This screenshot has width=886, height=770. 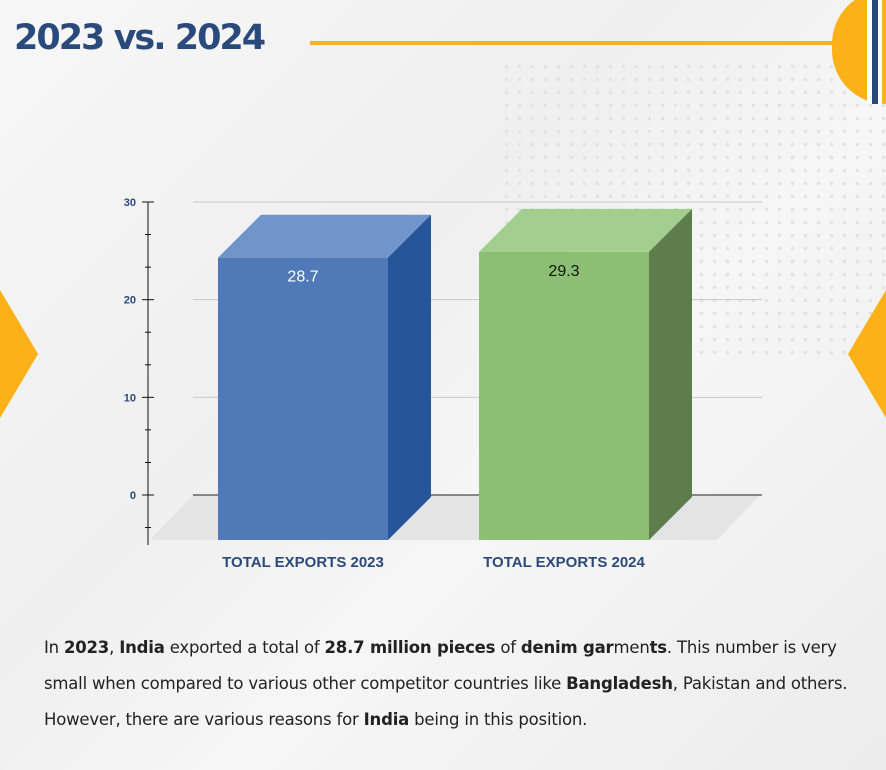 What do you see at coordinates (580, 43) in the screenshot?
I see `title-underline` at bounding box center [580, 43].